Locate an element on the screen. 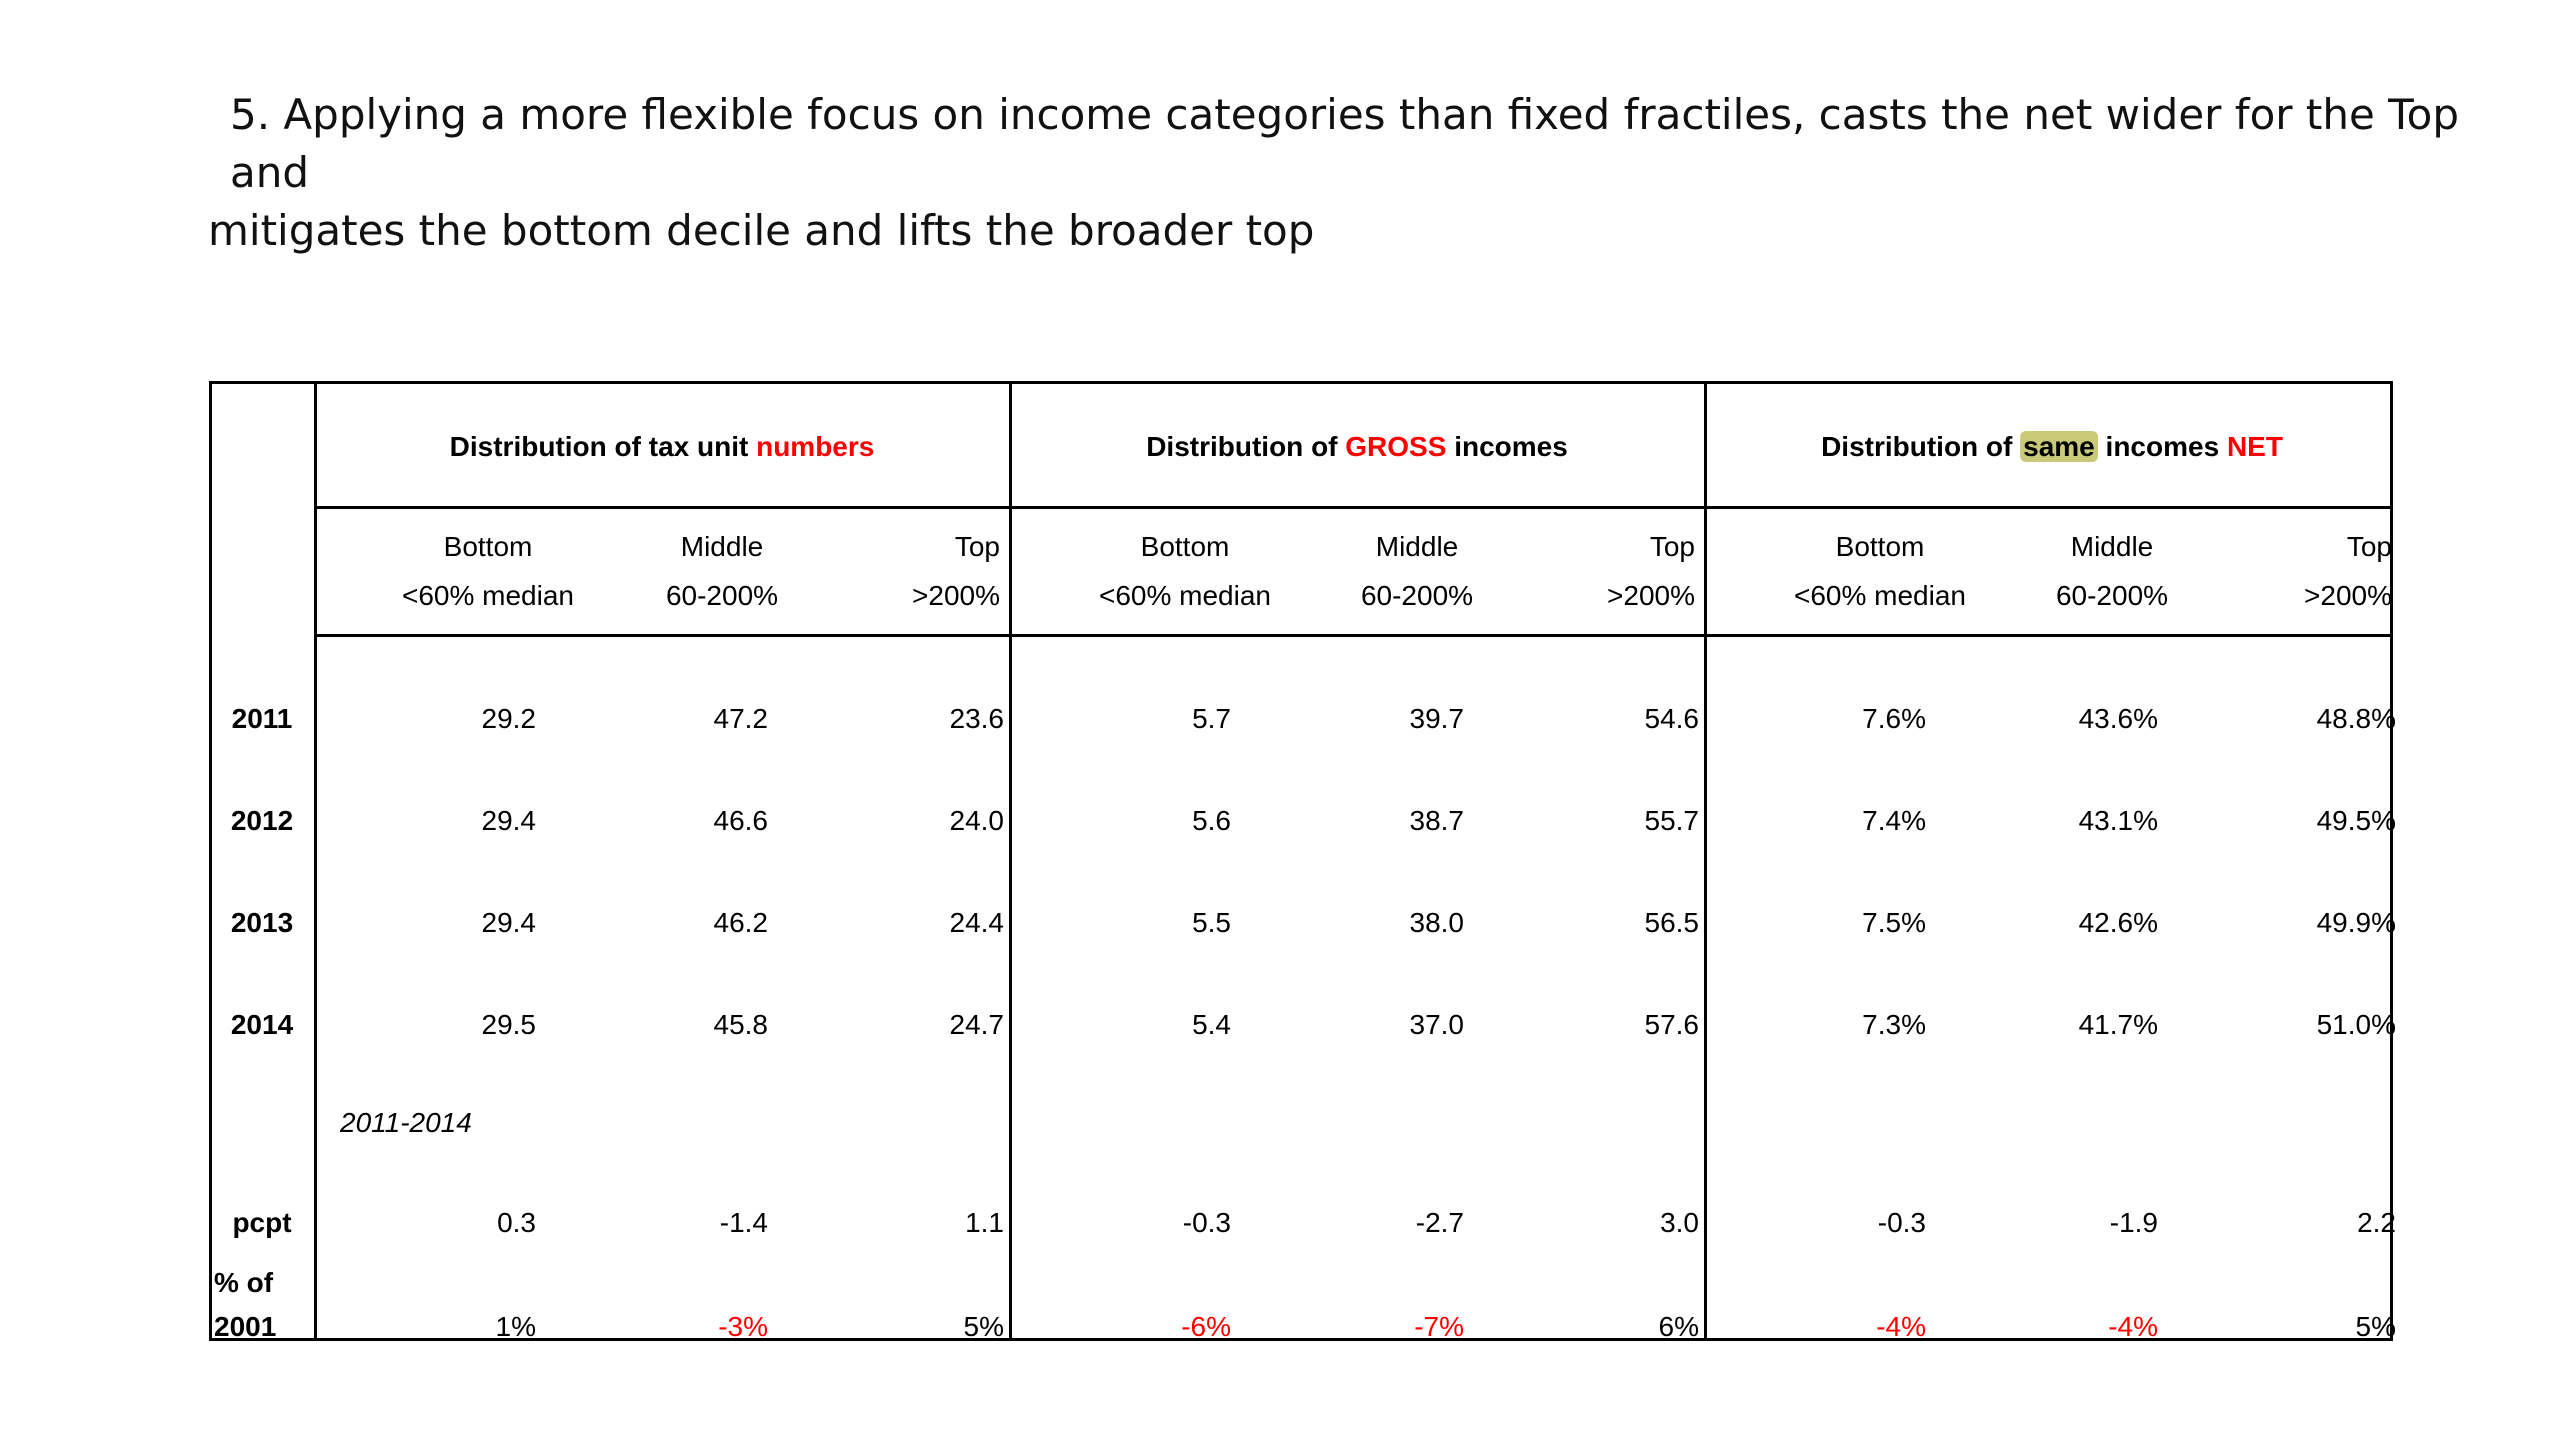 The image size is (2560, 1440). table-cell: -2.7 is located at coordinates (1439, 1222).